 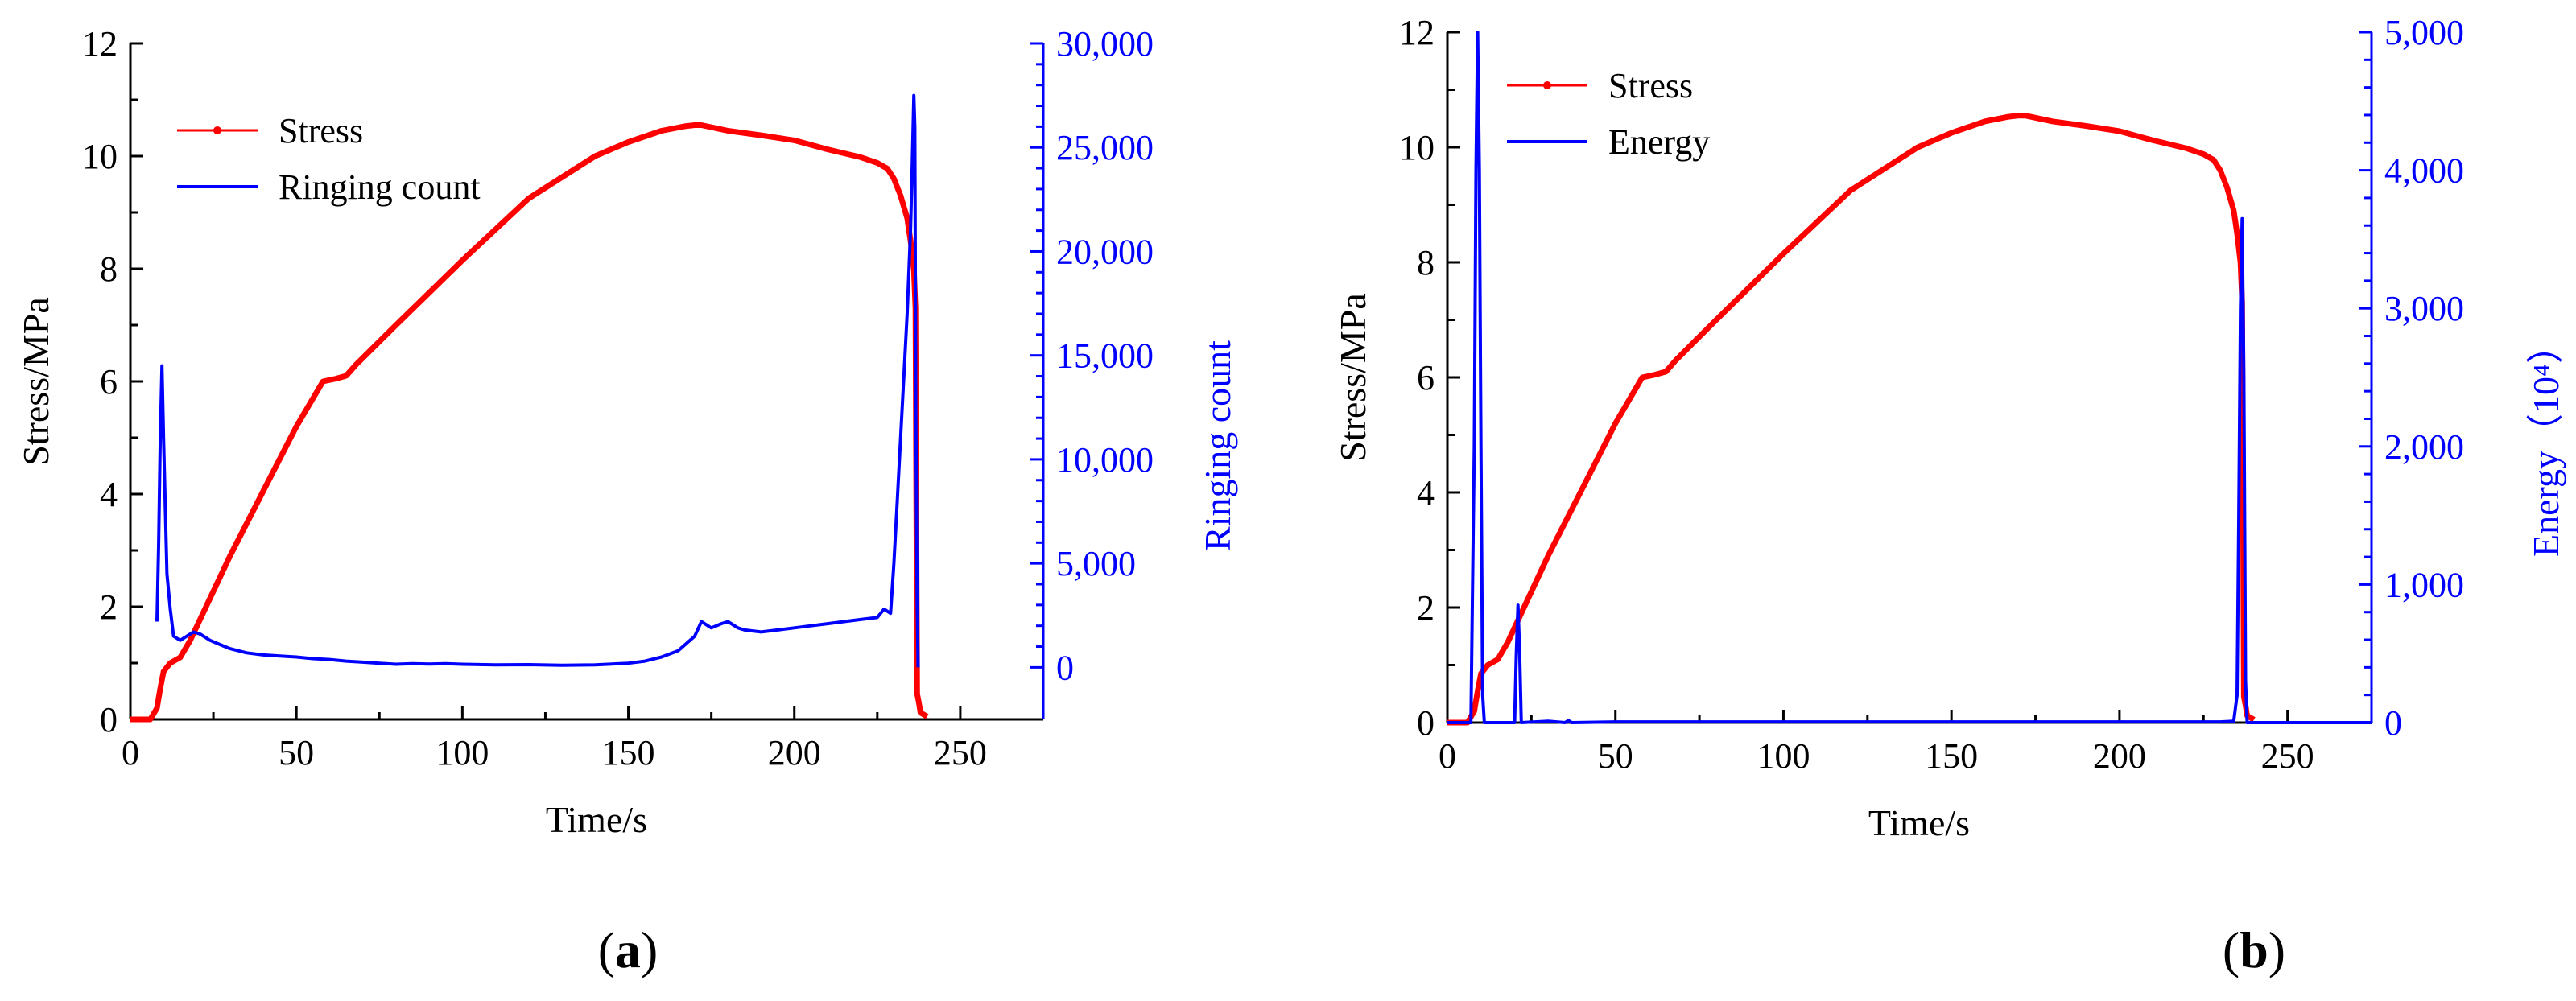 I want to click on panel-label: (a), so click(x=628, y=950).